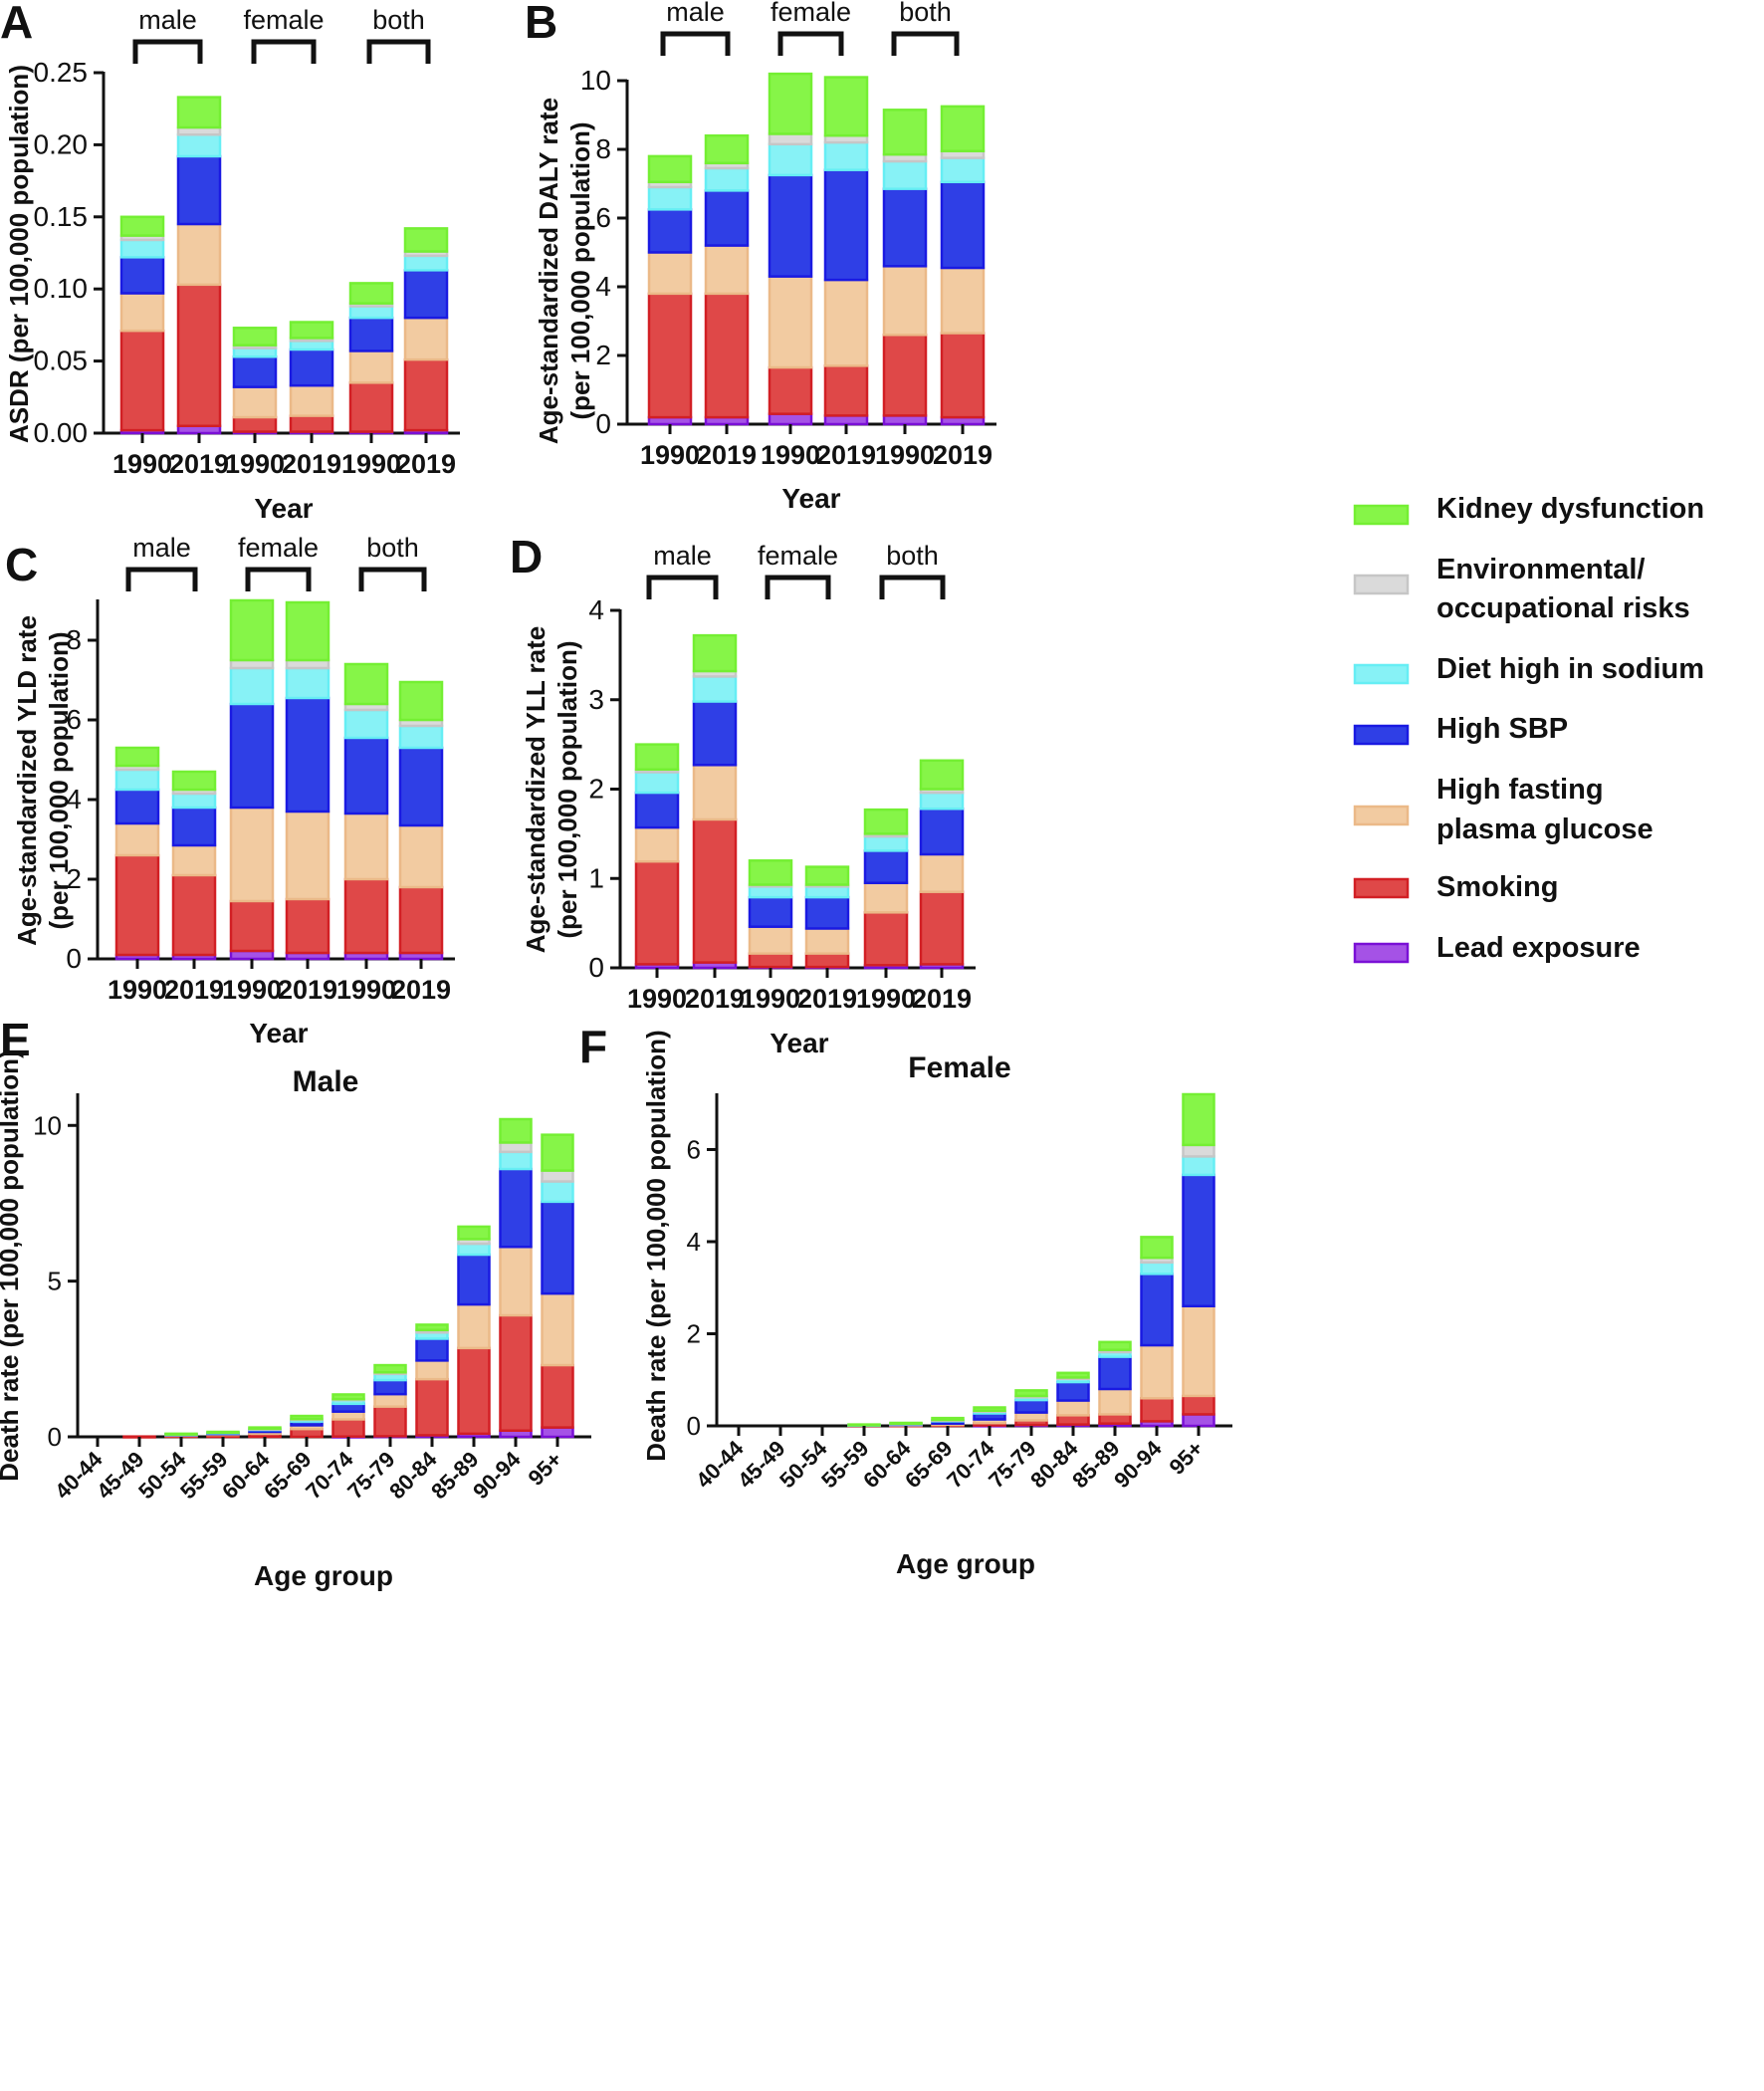 The image size is (1764, 2091). I want to click on y-tick-label: 0.05, so click(62, 361).